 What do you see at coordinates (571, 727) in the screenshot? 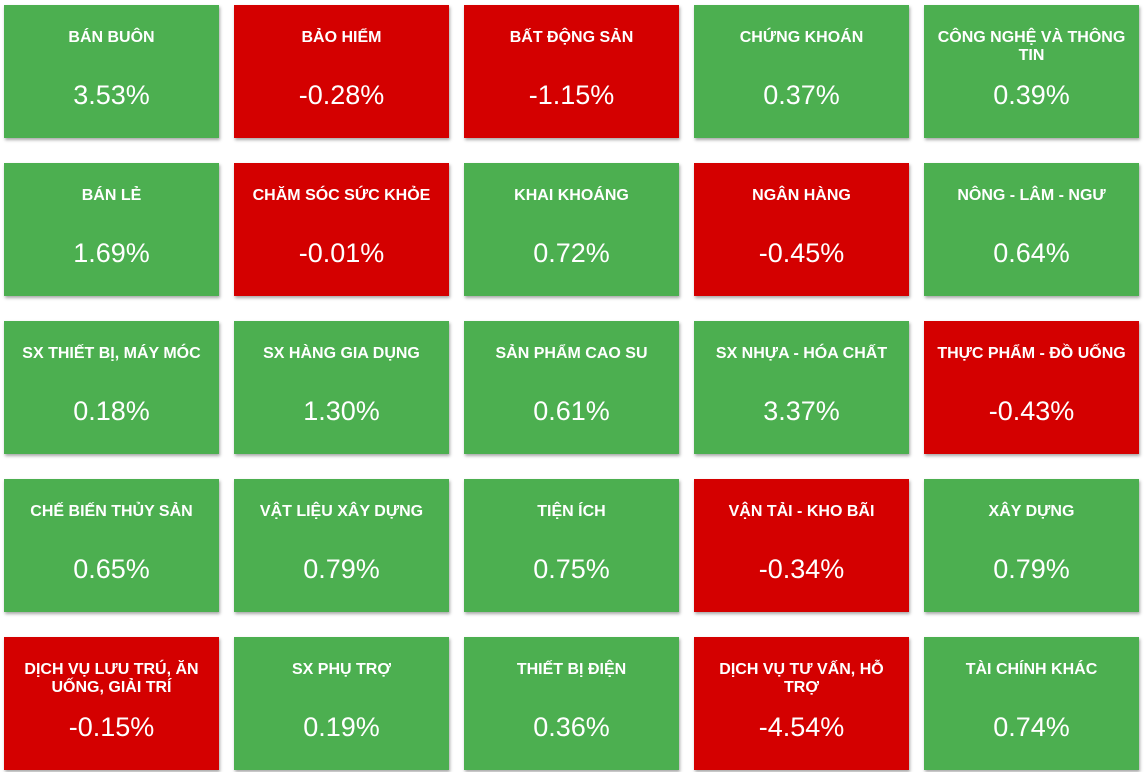
I see `sector-change: 0.36%` at bounding box center [571, 727].